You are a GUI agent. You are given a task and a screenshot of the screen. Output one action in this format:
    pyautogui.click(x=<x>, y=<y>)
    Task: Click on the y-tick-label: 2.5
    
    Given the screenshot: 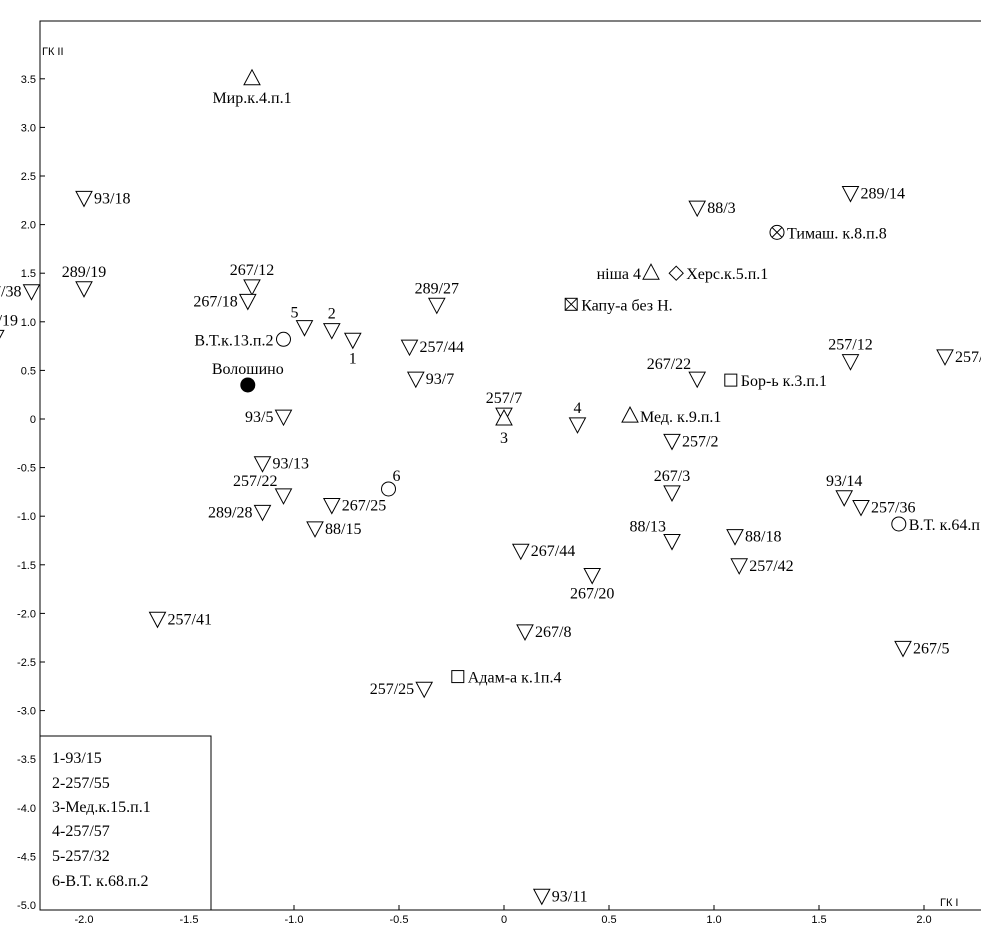 What is the action you would take?
    pyautogui.click(x=28, y=177)
    